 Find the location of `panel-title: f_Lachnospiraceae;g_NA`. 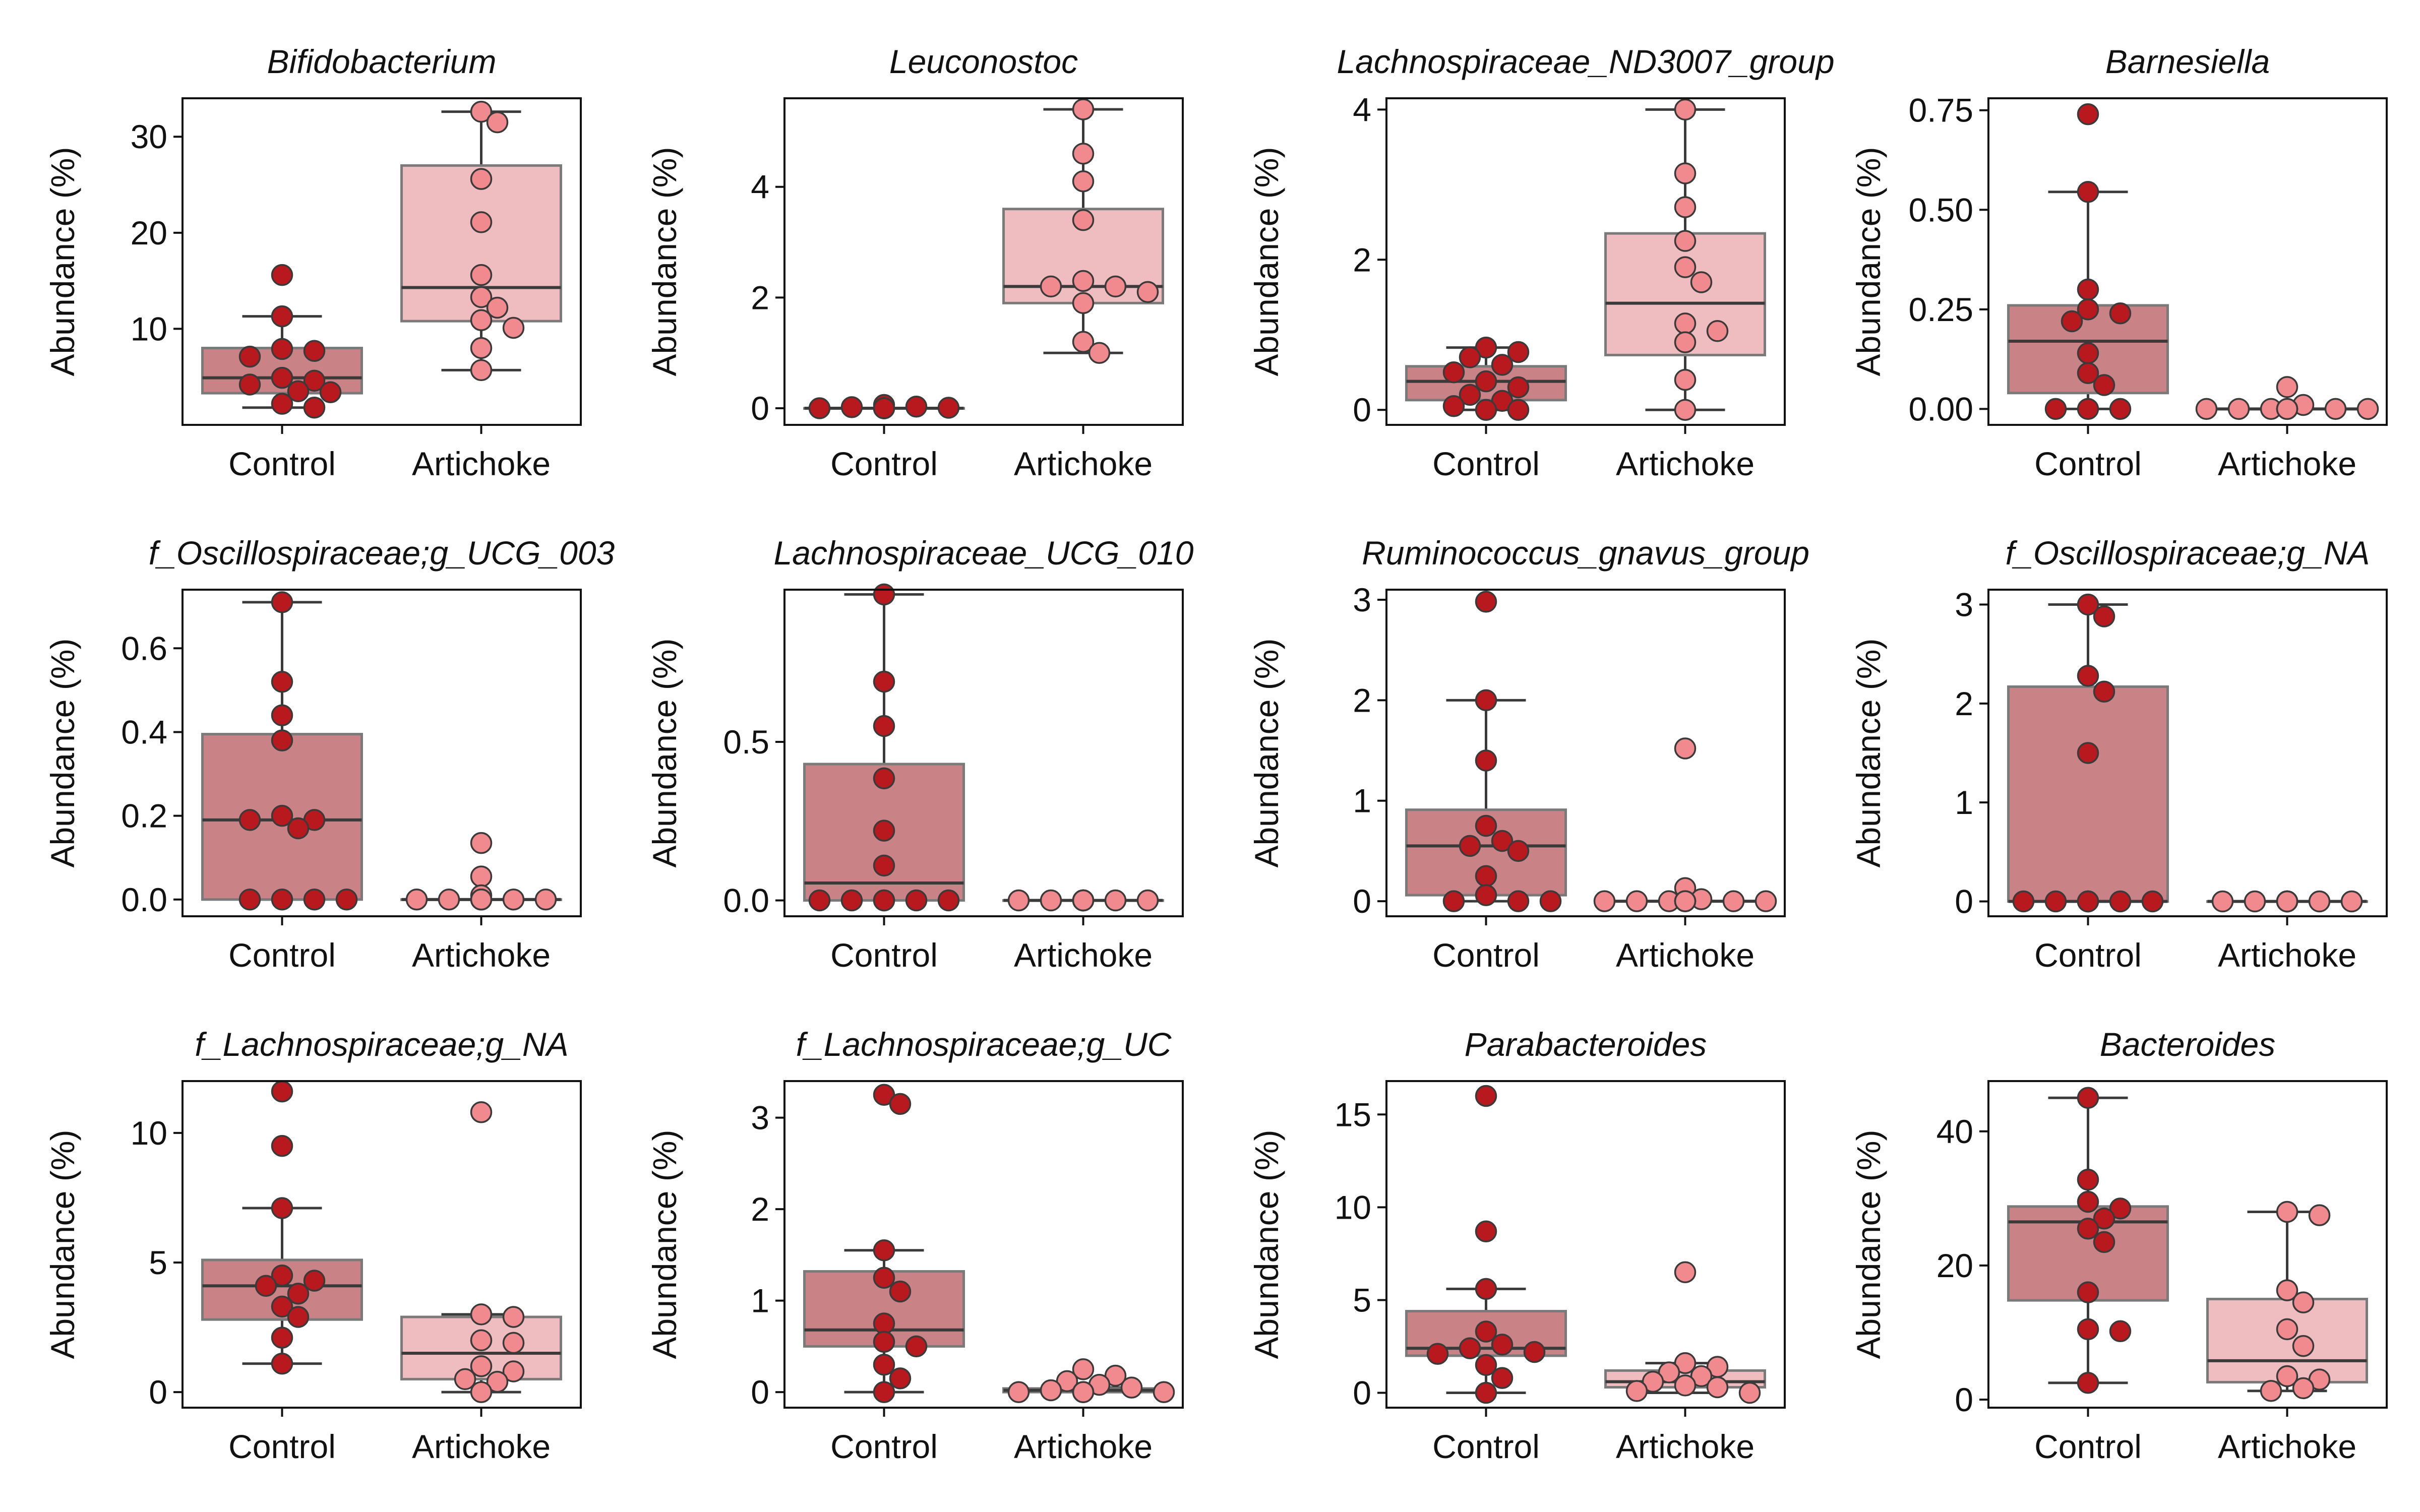

panel-title: f_Lachnospiraceae;g_NA is located at coordinates (381, 1045).